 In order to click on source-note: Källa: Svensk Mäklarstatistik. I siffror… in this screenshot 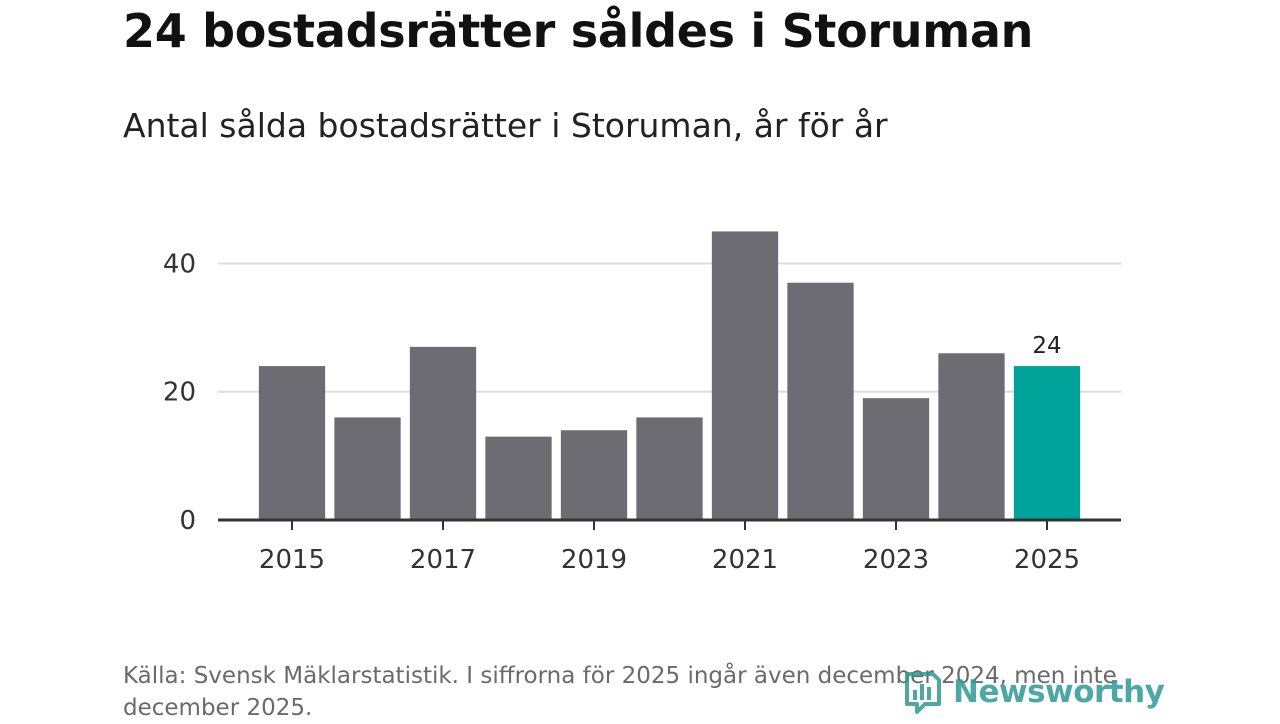, I will do `click(620, 692)`.